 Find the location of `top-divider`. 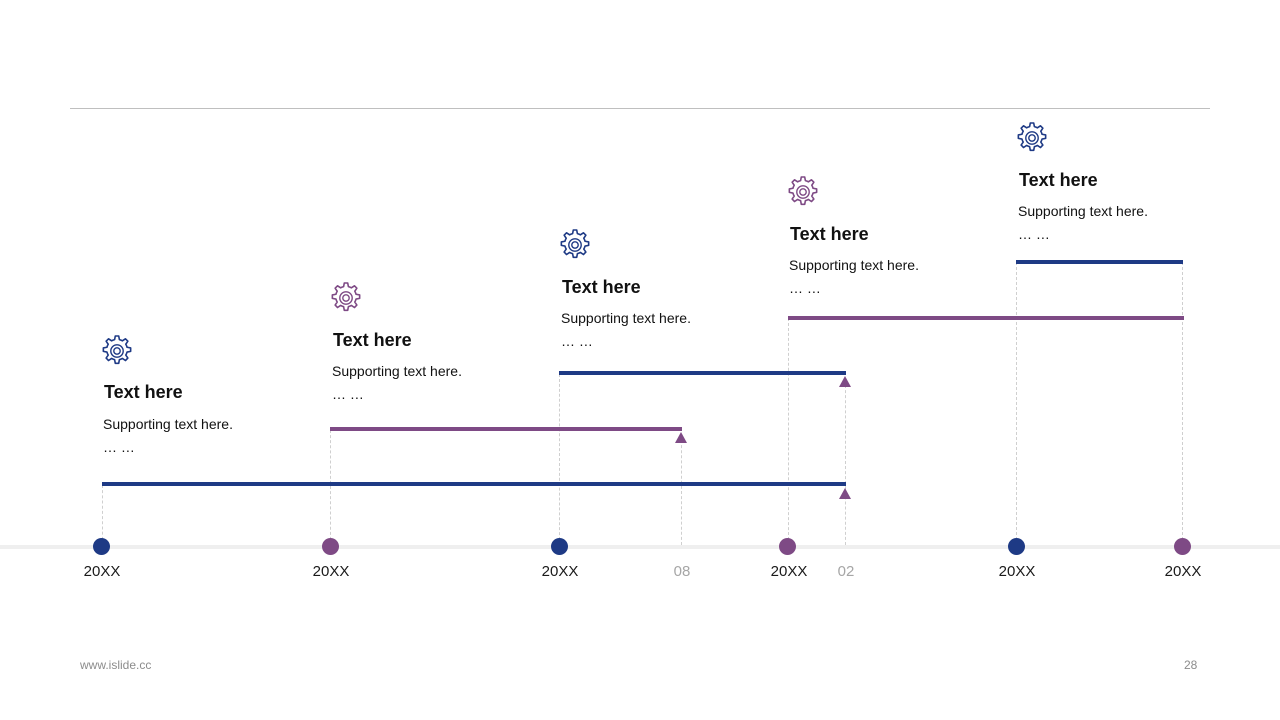

top-divider is located at coordinates (640, 108).